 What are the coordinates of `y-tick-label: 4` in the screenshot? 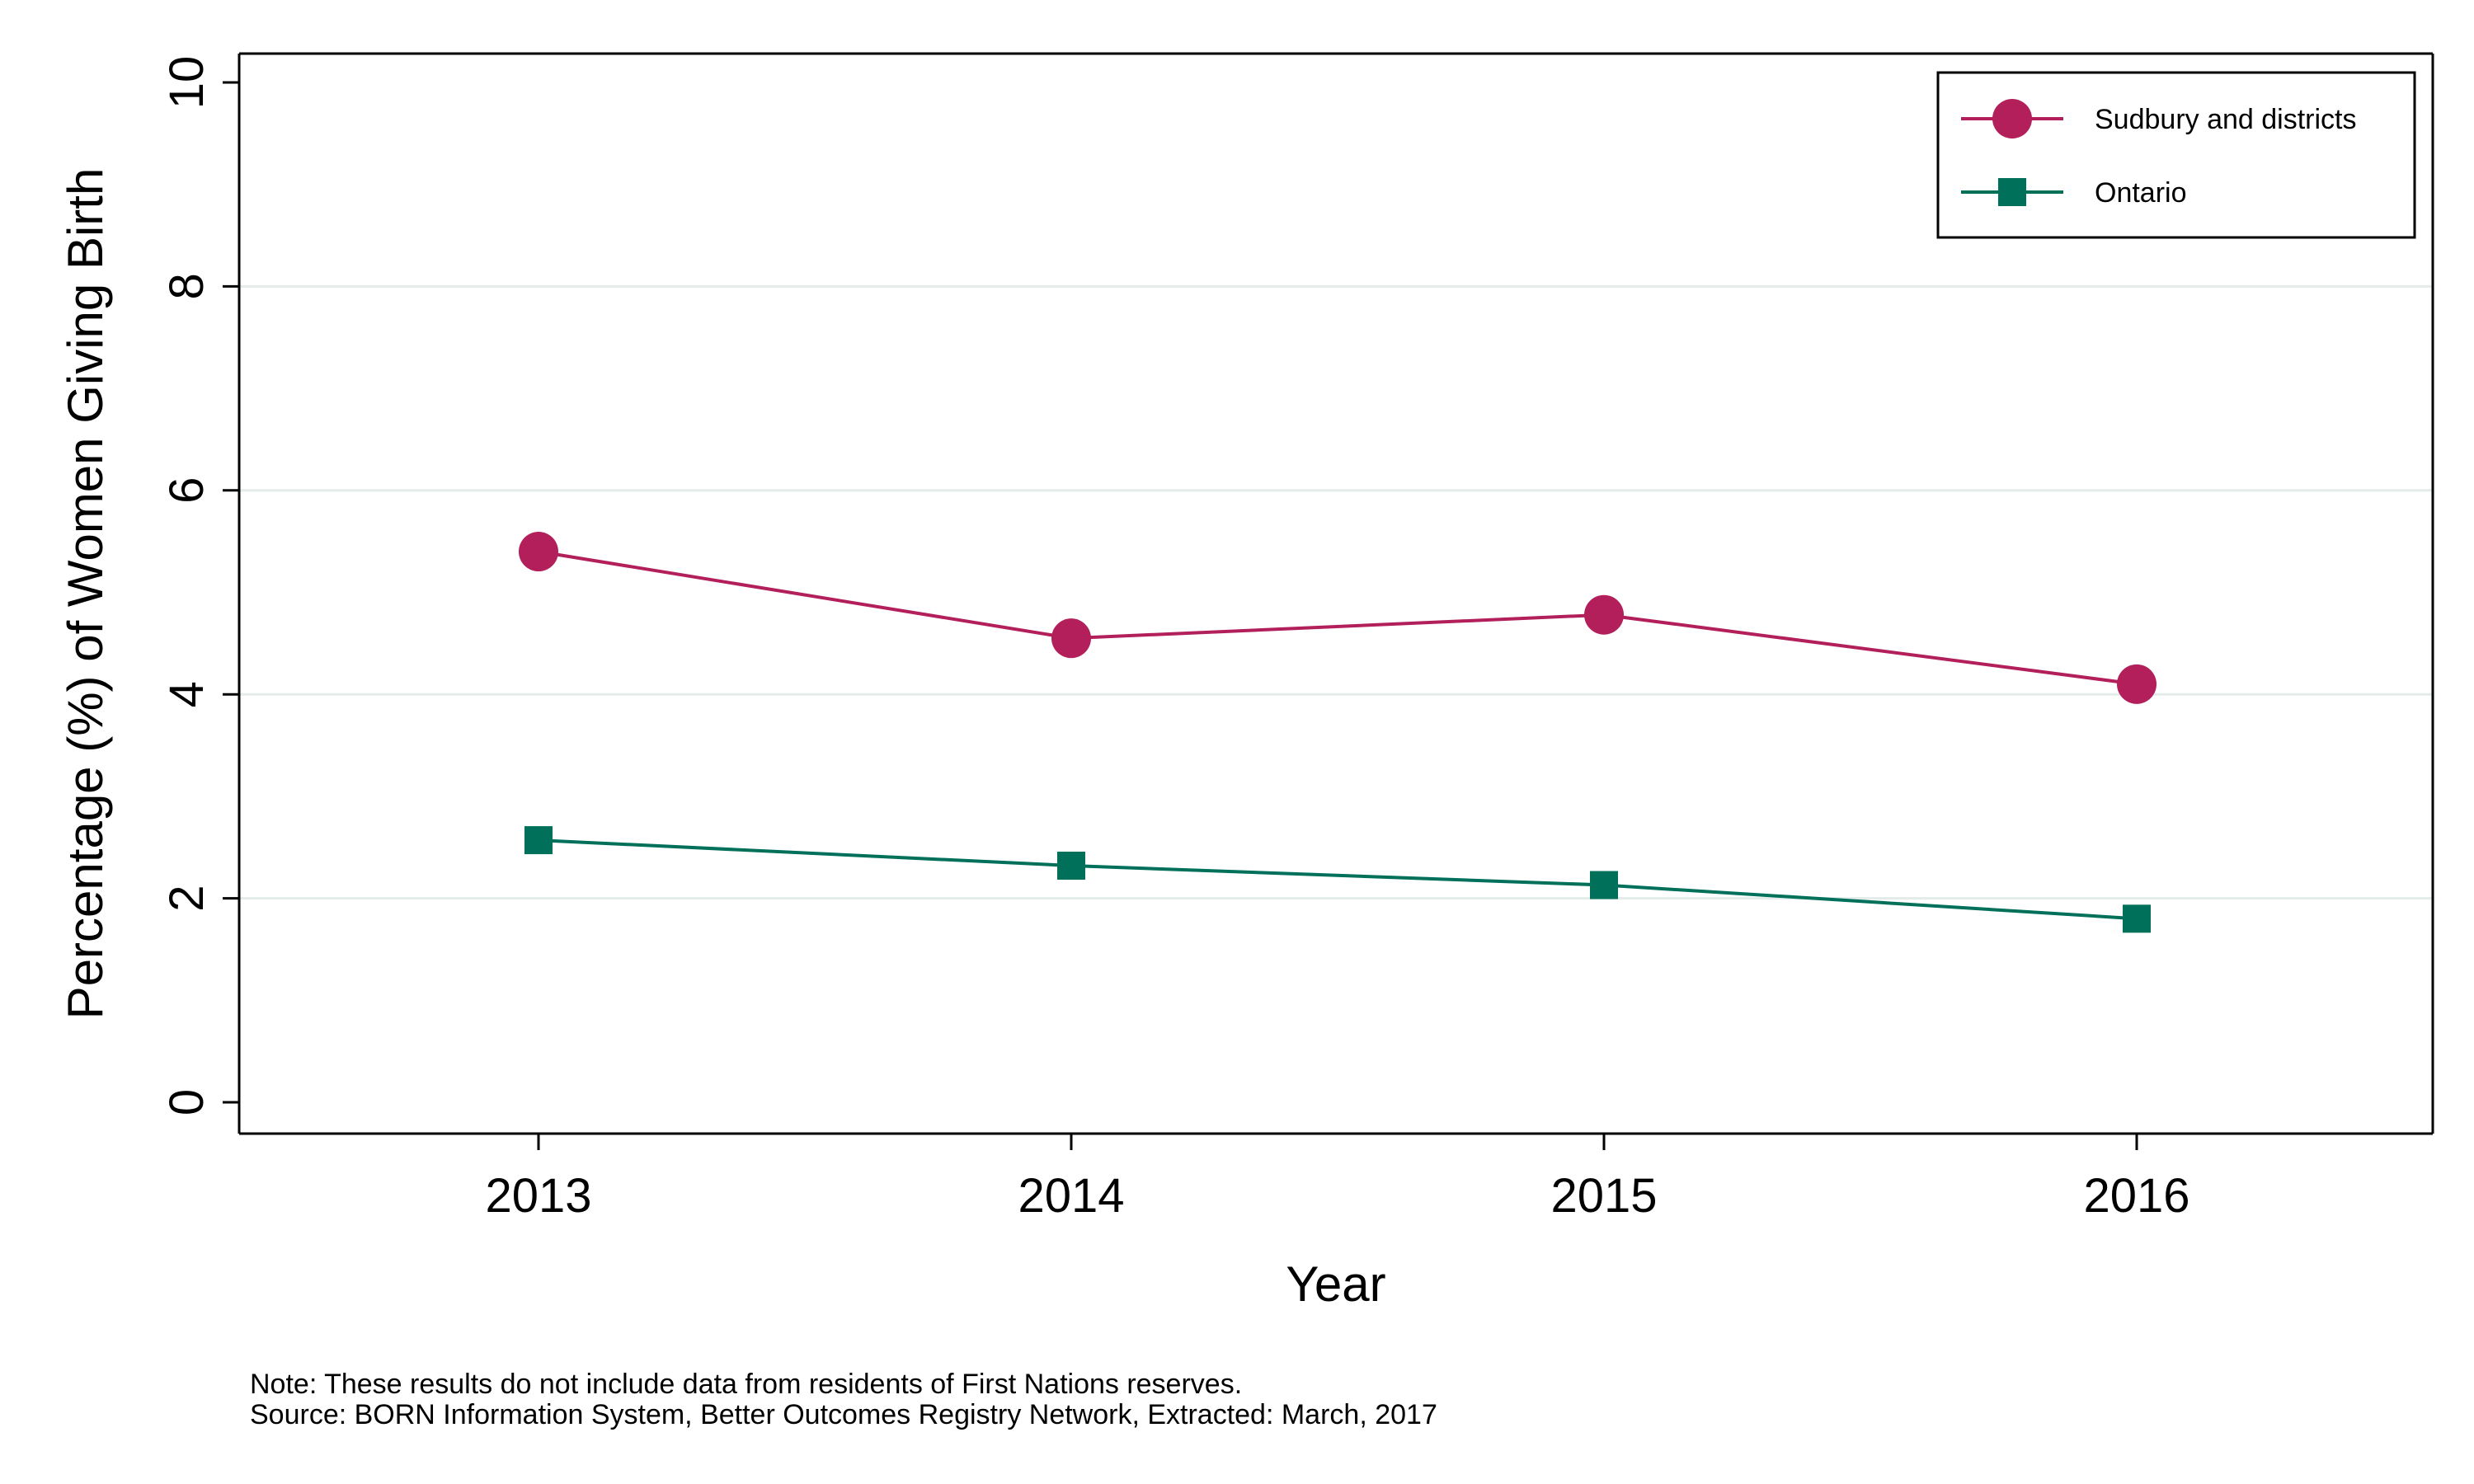 It's located at (187, 694).